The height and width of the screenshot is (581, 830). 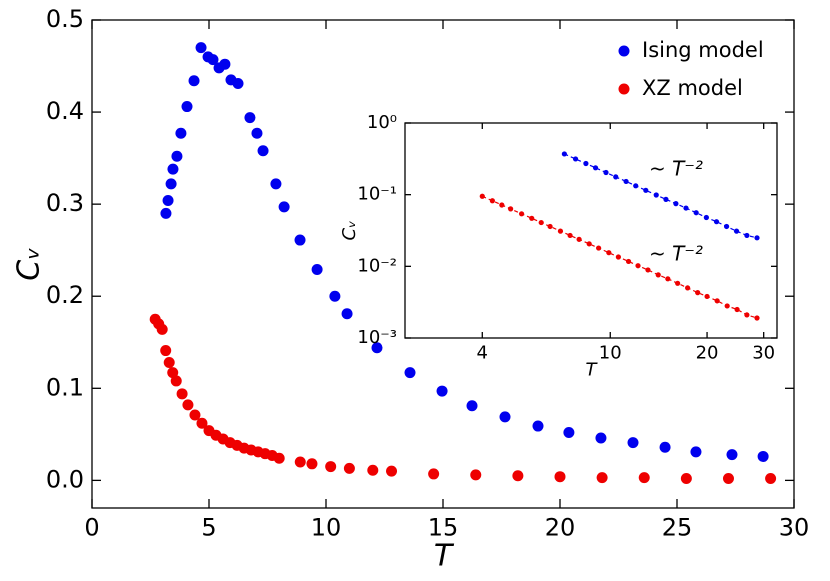 I want to click on y-tick-label: 0.1, so click(x=65, y=387).